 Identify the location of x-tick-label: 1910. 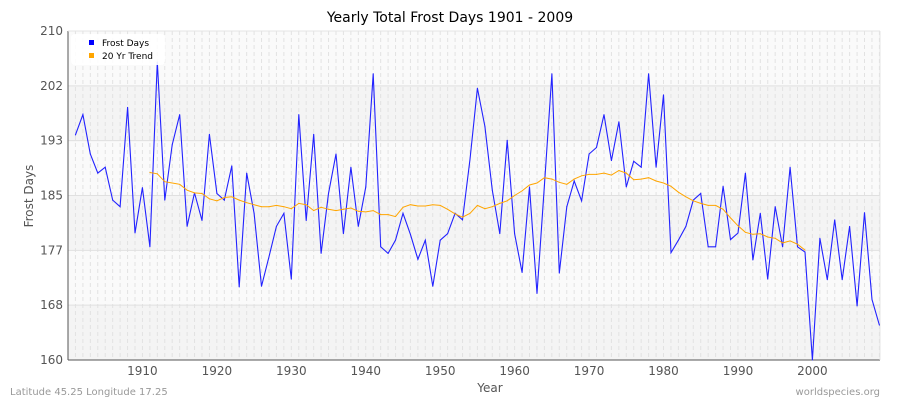
(142, 371).